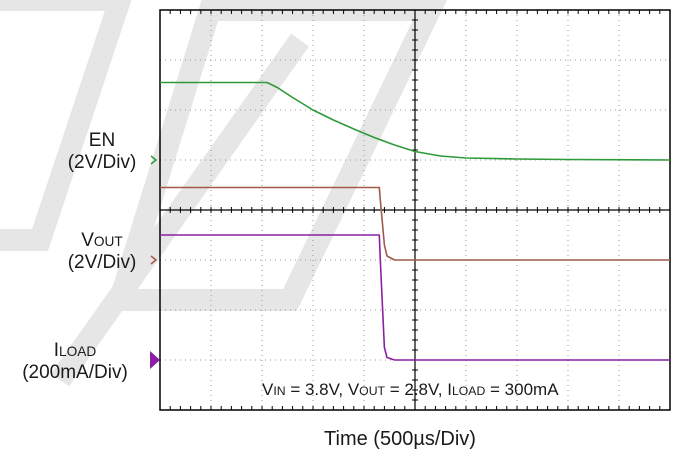 This screenshot has height=457, width=680. What do you see at coordinates (75, 372) in the screenshot?
I see `iload-scale: (200mA/Div)` at bounding box center [75, 372].